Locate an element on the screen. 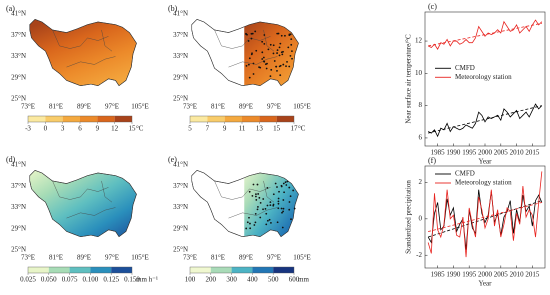 The image size is (550, 295). colorbar-label: 300 is located at coordinates (231, 280).